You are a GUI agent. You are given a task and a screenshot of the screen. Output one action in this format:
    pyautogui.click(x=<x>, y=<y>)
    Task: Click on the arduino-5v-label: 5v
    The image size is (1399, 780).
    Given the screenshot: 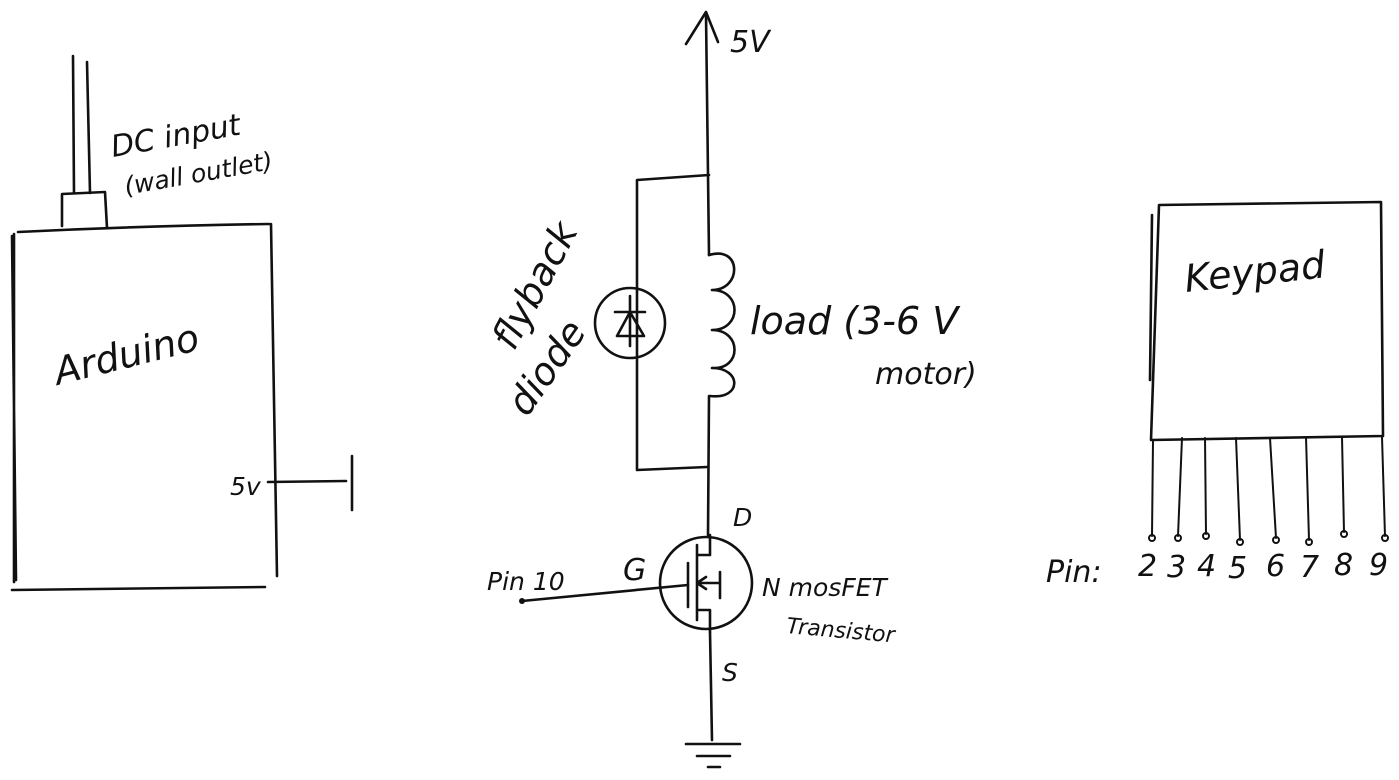 What is the action you would take?
    pyautogui.click(x=246, y=486)
    